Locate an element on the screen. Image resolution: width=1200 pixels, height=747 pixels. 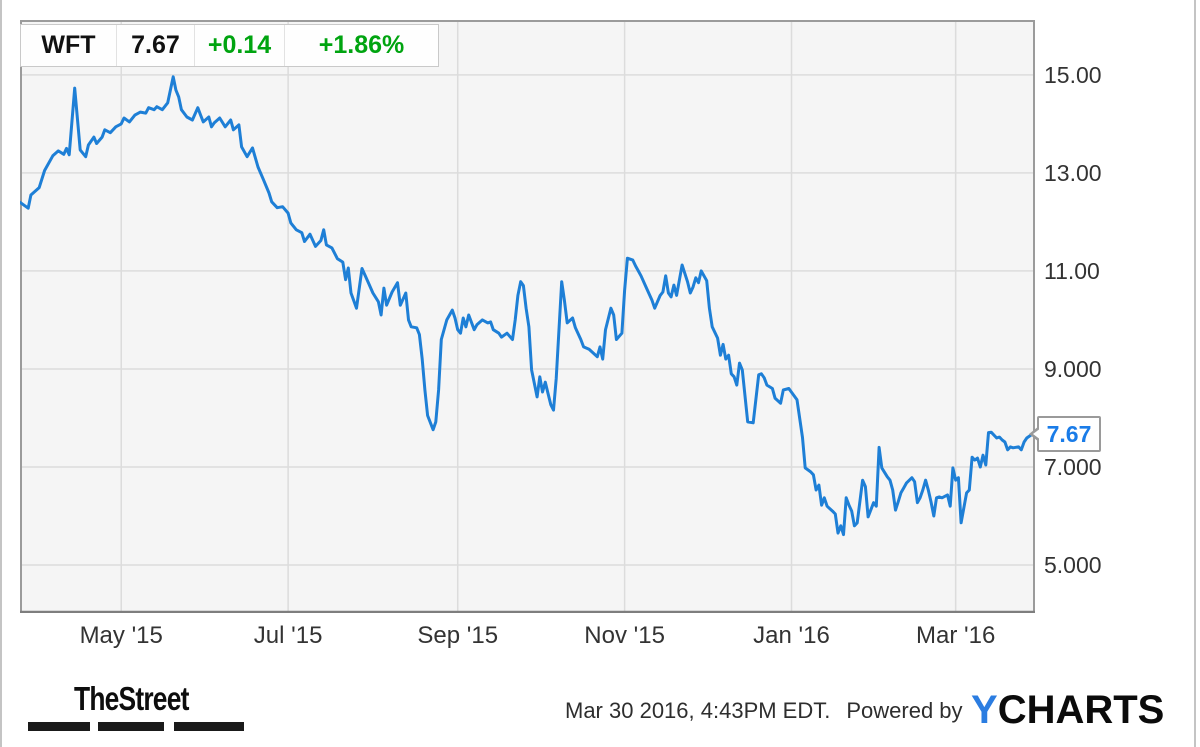
x-axis-tick-label: Sep '15 is located at coordinates (458, 635).